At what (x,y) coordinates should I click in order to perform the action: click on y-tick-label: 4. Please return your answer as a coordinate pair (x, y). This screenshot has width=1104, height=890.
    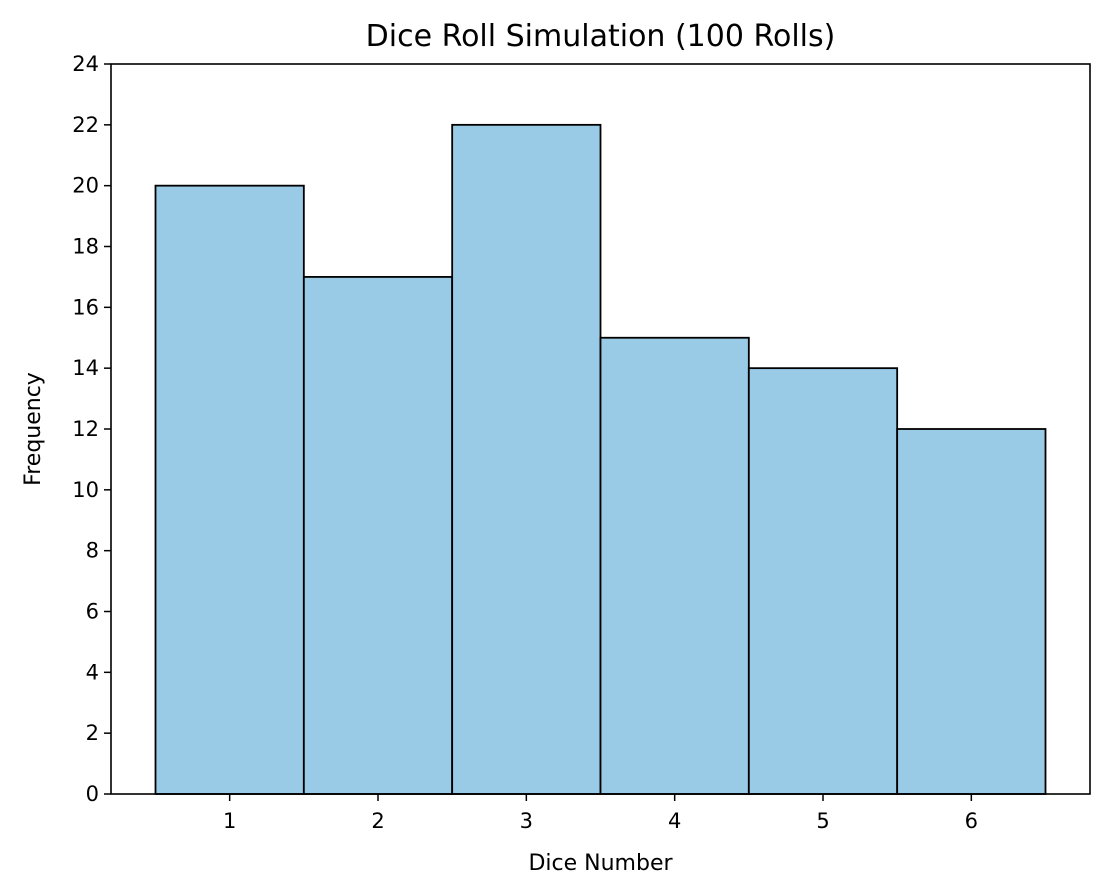
    Looking at the image, I should click on (92, 672).